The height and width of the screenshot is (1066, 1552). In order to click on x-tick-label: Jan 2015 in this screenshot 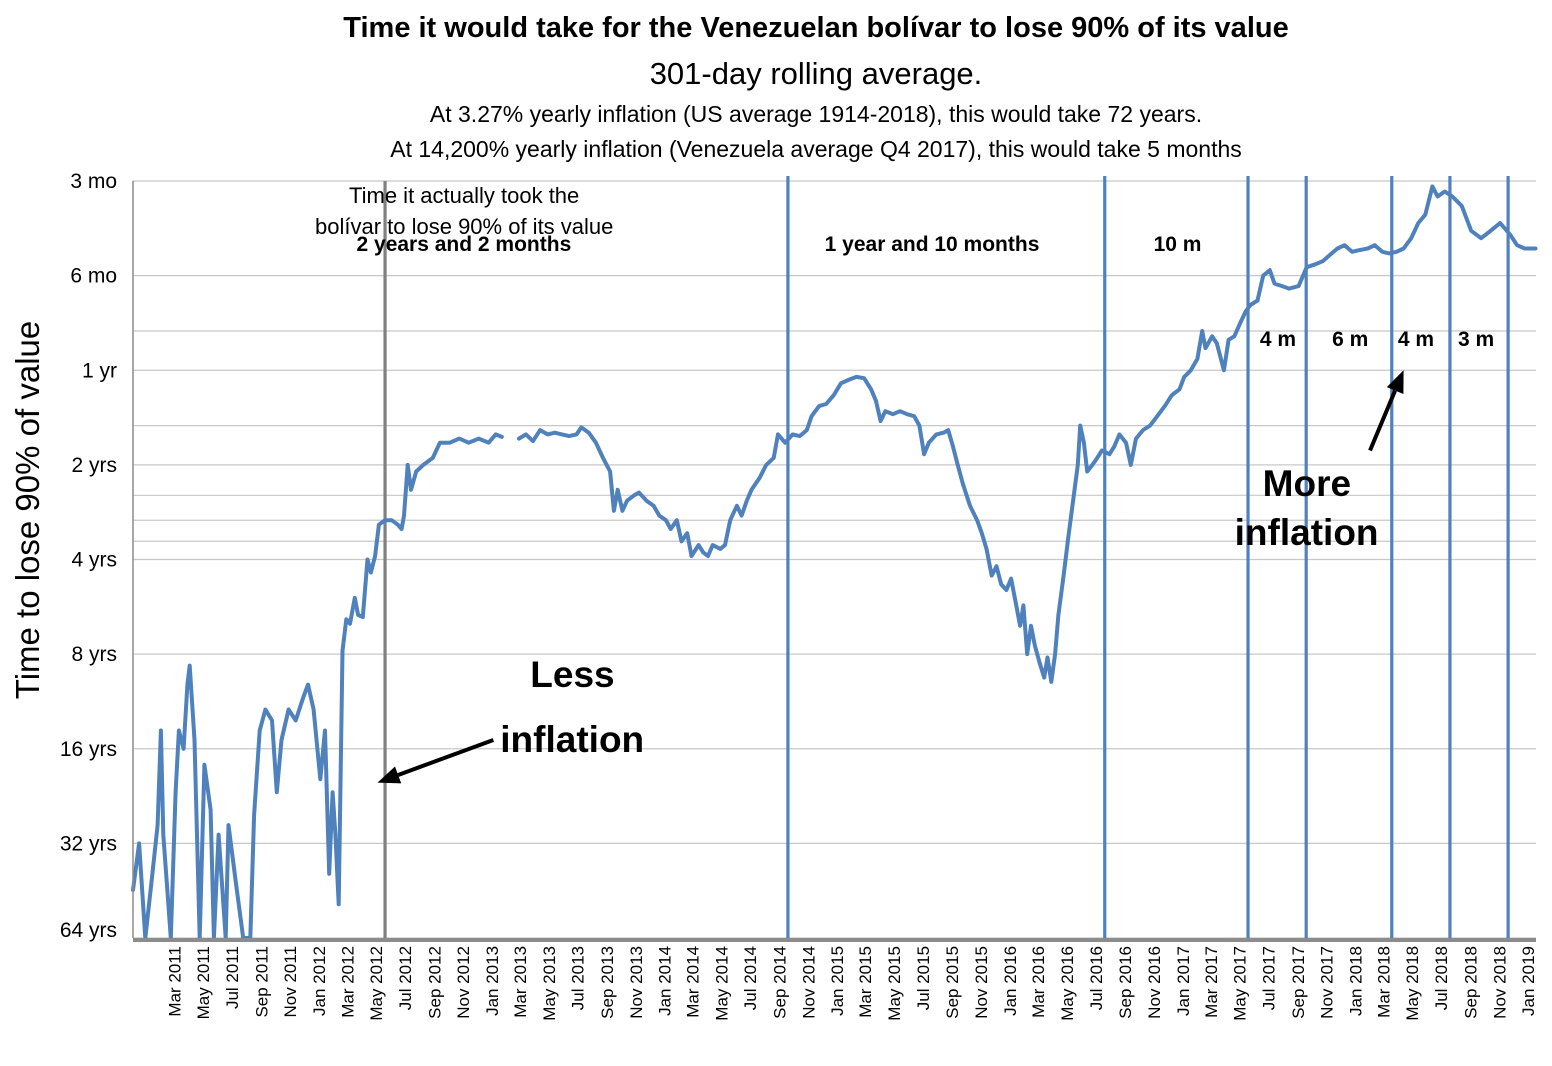, I will do `click(837, 981)`.